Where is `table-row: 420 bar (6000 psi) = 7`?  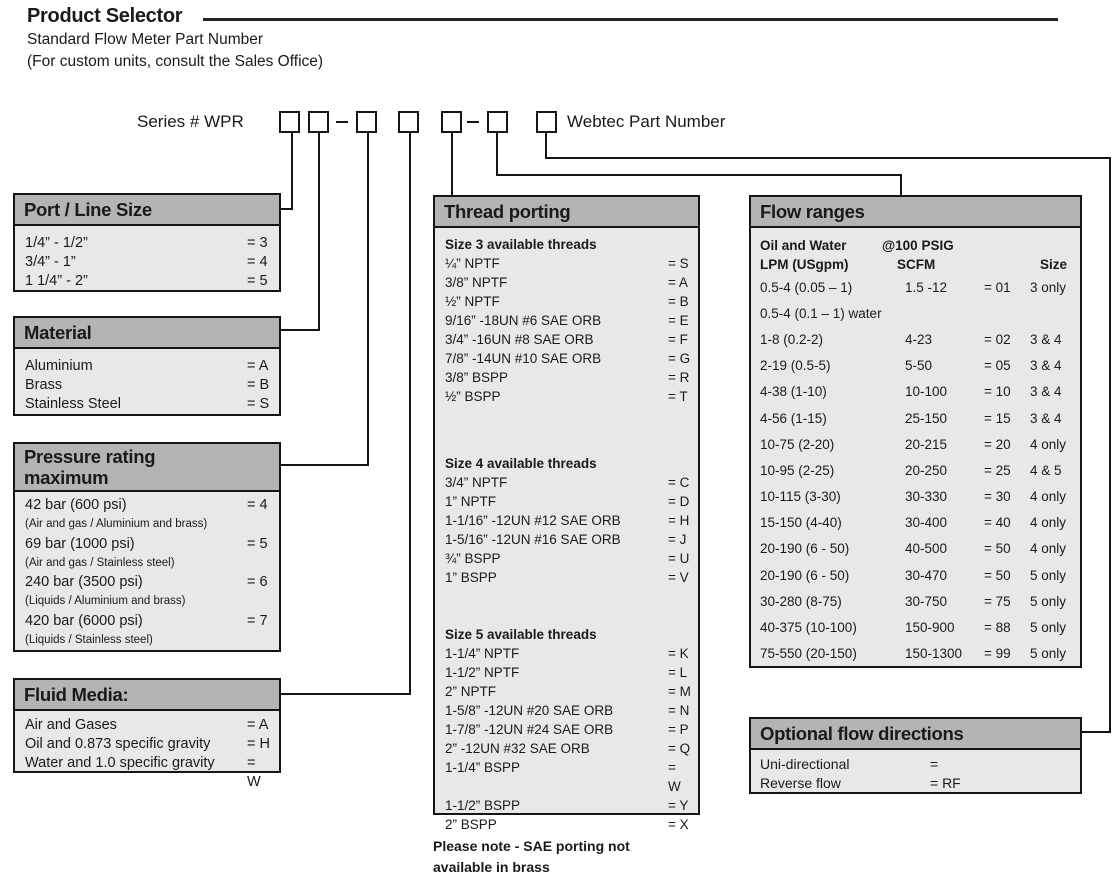 table-row: 420 bar (6000 psi) = 7 is located at coordinates (147, 621).